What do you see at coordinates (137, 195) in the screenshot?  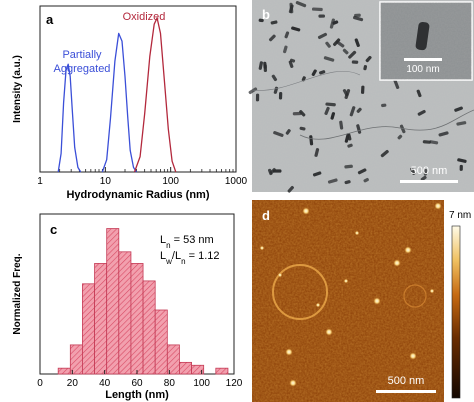 I see `panel-a-xlabel: Hydrodynamic Radius (nm)` at bounding box center [137, 195].